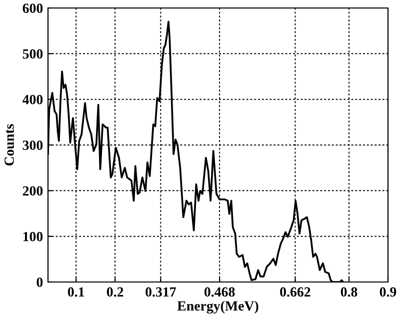  Describe the element at coordinates (32, 191) in the screenshot. I see `y-tick-label: 200` at that location.